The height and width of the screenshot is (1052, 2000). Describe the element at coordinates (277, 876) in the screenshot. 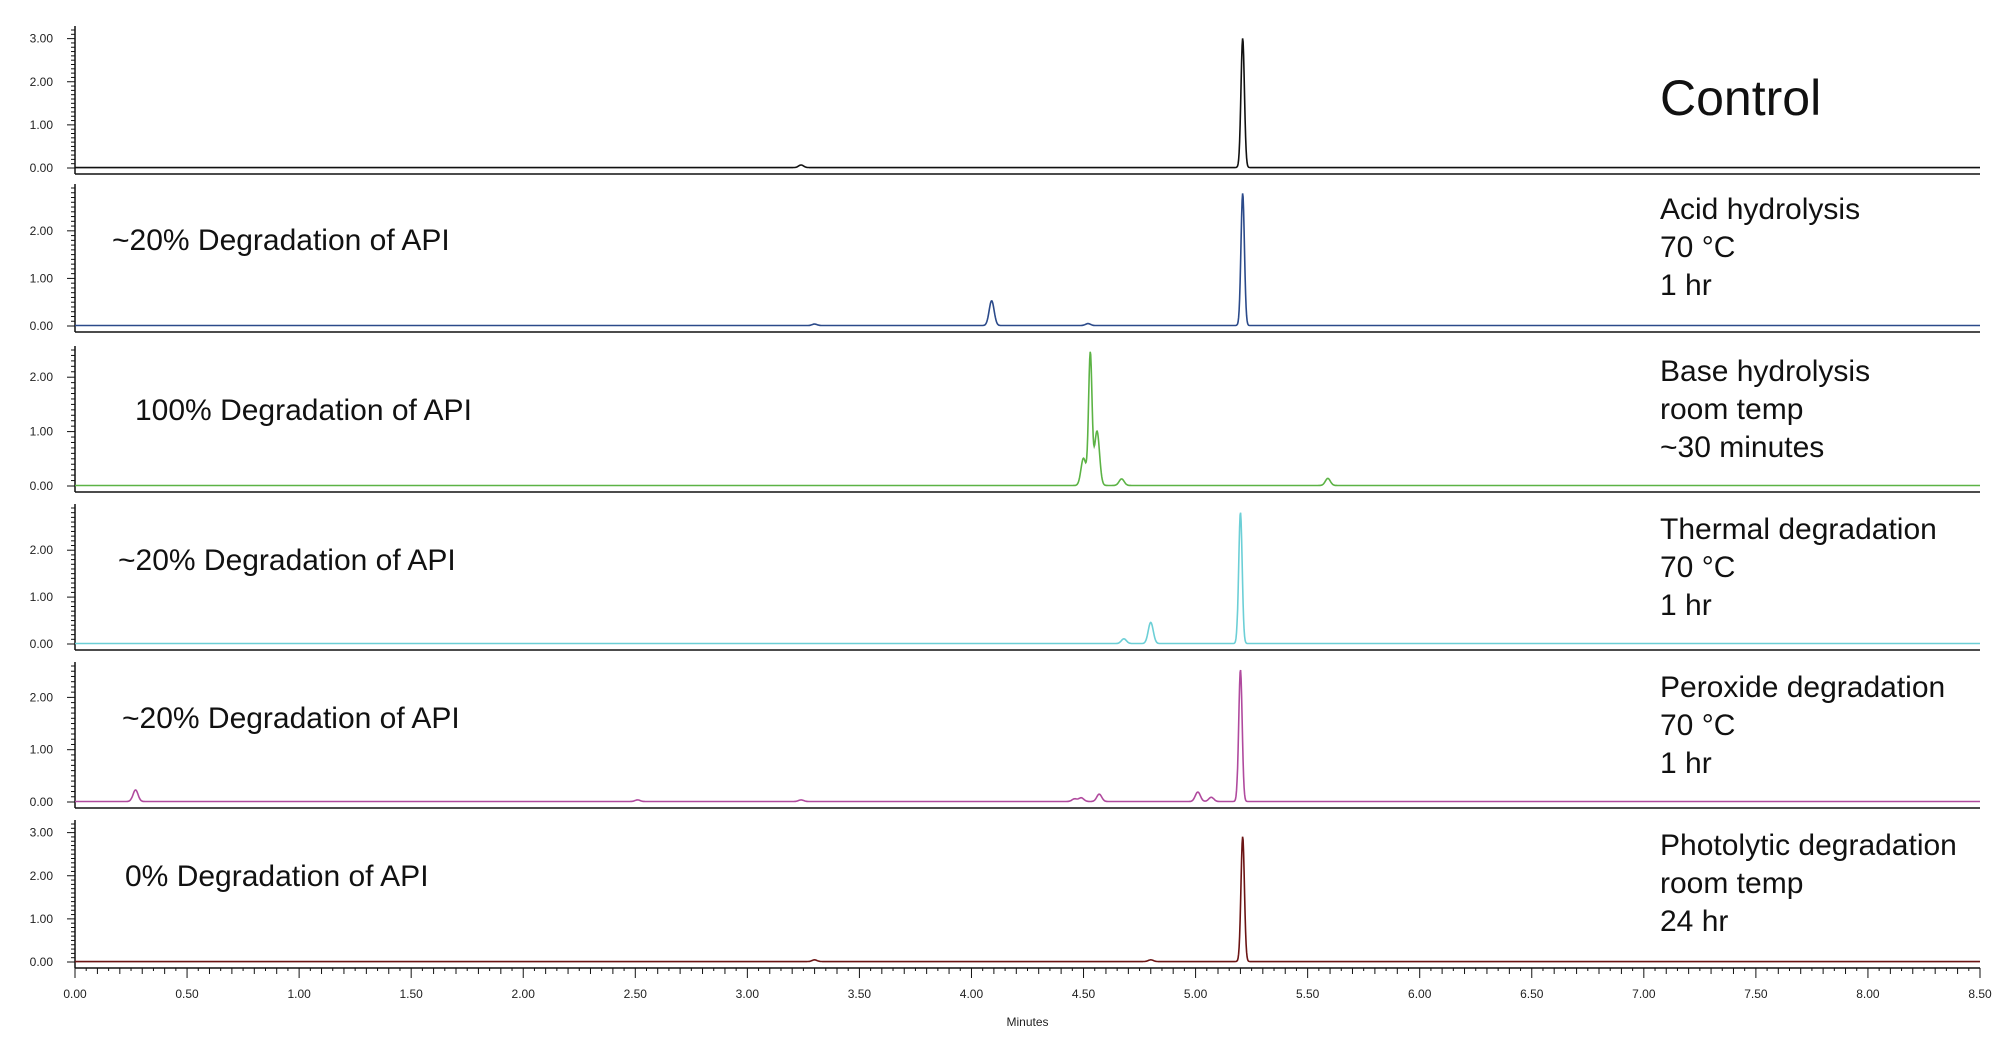

I see `degradation-annotation: 0% Degradation of API` at that location.